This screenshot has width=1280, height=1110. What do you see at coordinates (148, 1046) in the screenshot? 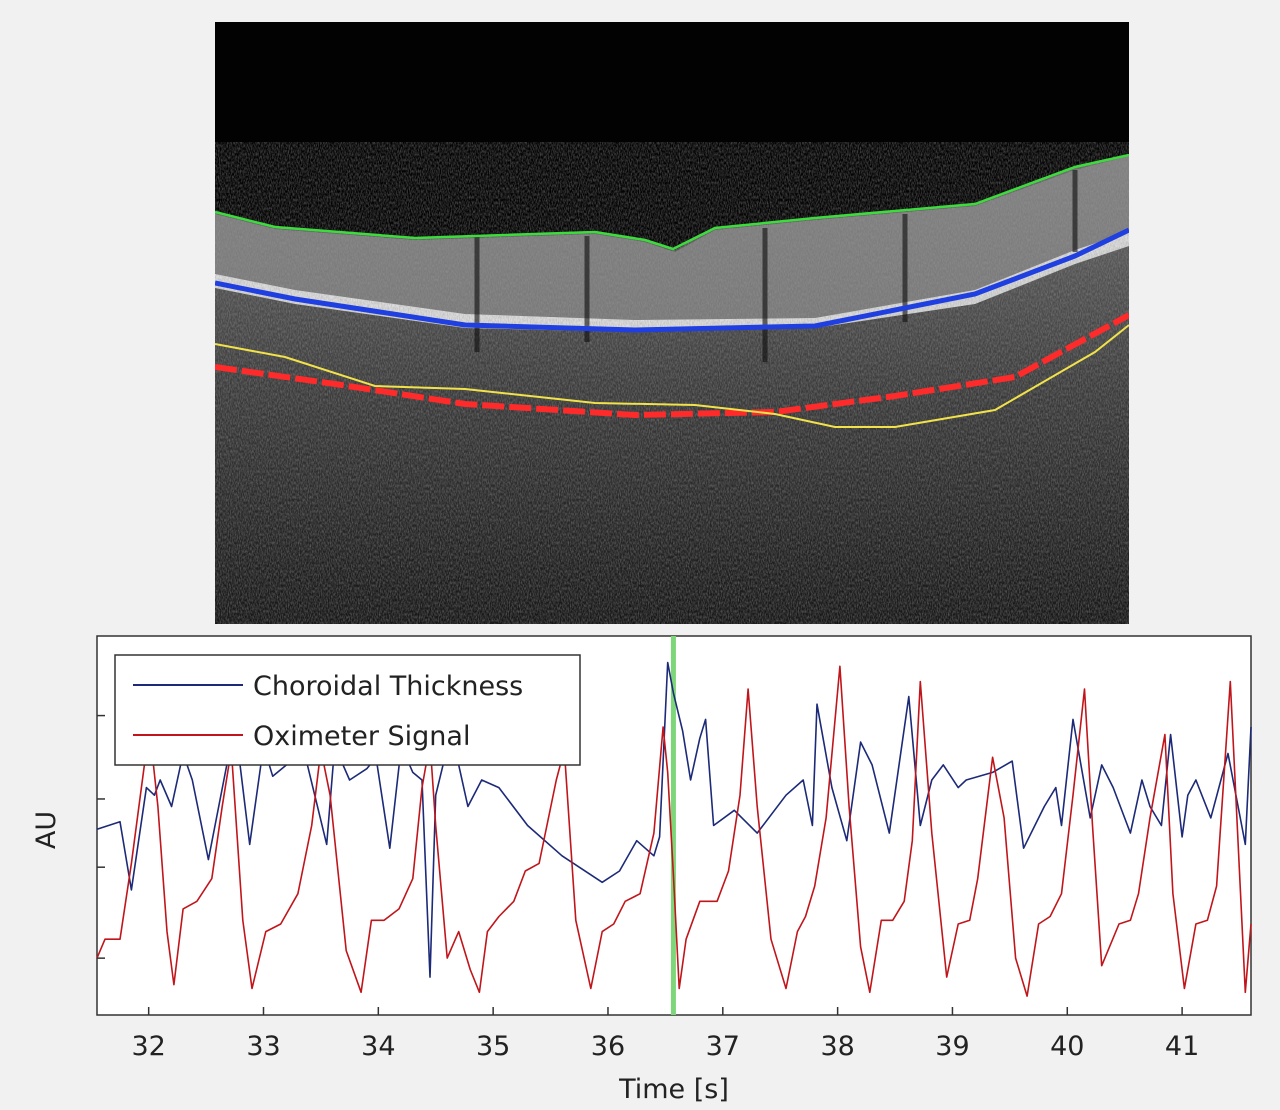
I see `x-tick-label: 32` at bounding box center [148, 1046].